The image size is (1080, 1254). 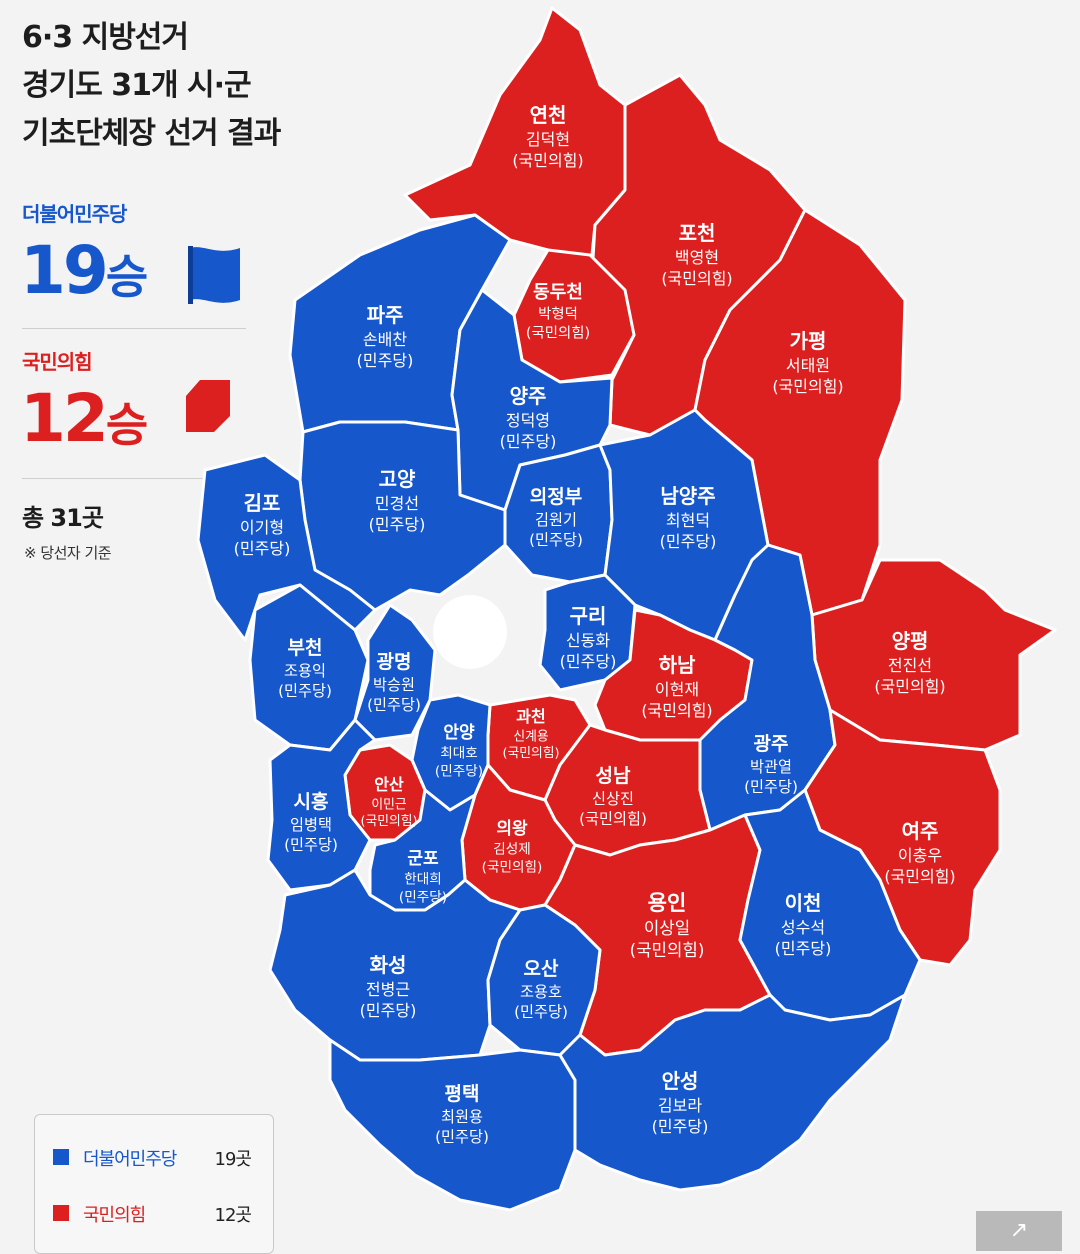 I want to click on region-name: 이천, so click(x=803, y=903).